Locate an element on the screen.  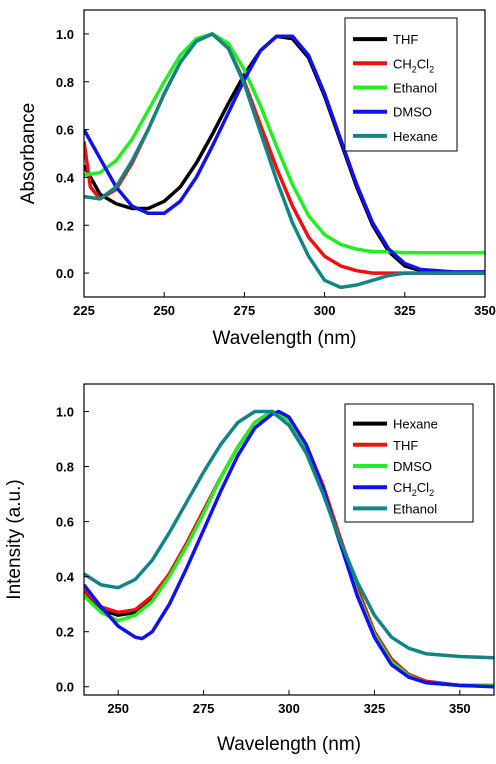
x-tick-label: 225 is located at coordinates (84, 310).